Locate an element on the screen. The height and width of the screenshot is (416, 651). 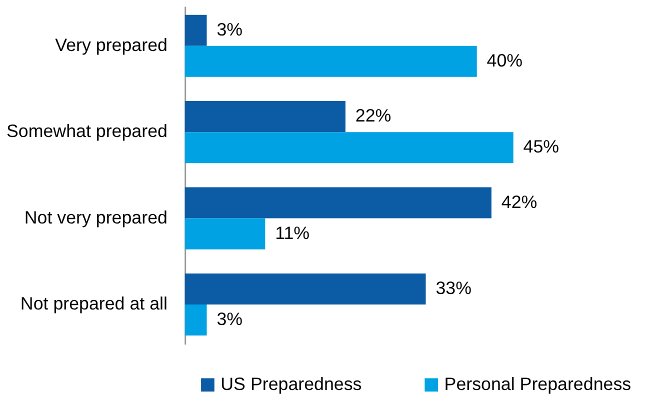
data-label: 11% is located at coordinates (292, 232).